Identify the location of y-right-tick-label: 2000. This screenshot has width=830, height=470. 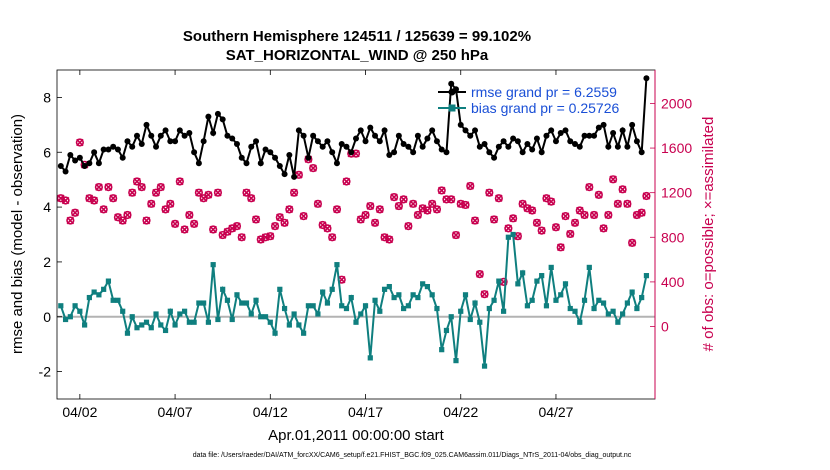
(676, 103).